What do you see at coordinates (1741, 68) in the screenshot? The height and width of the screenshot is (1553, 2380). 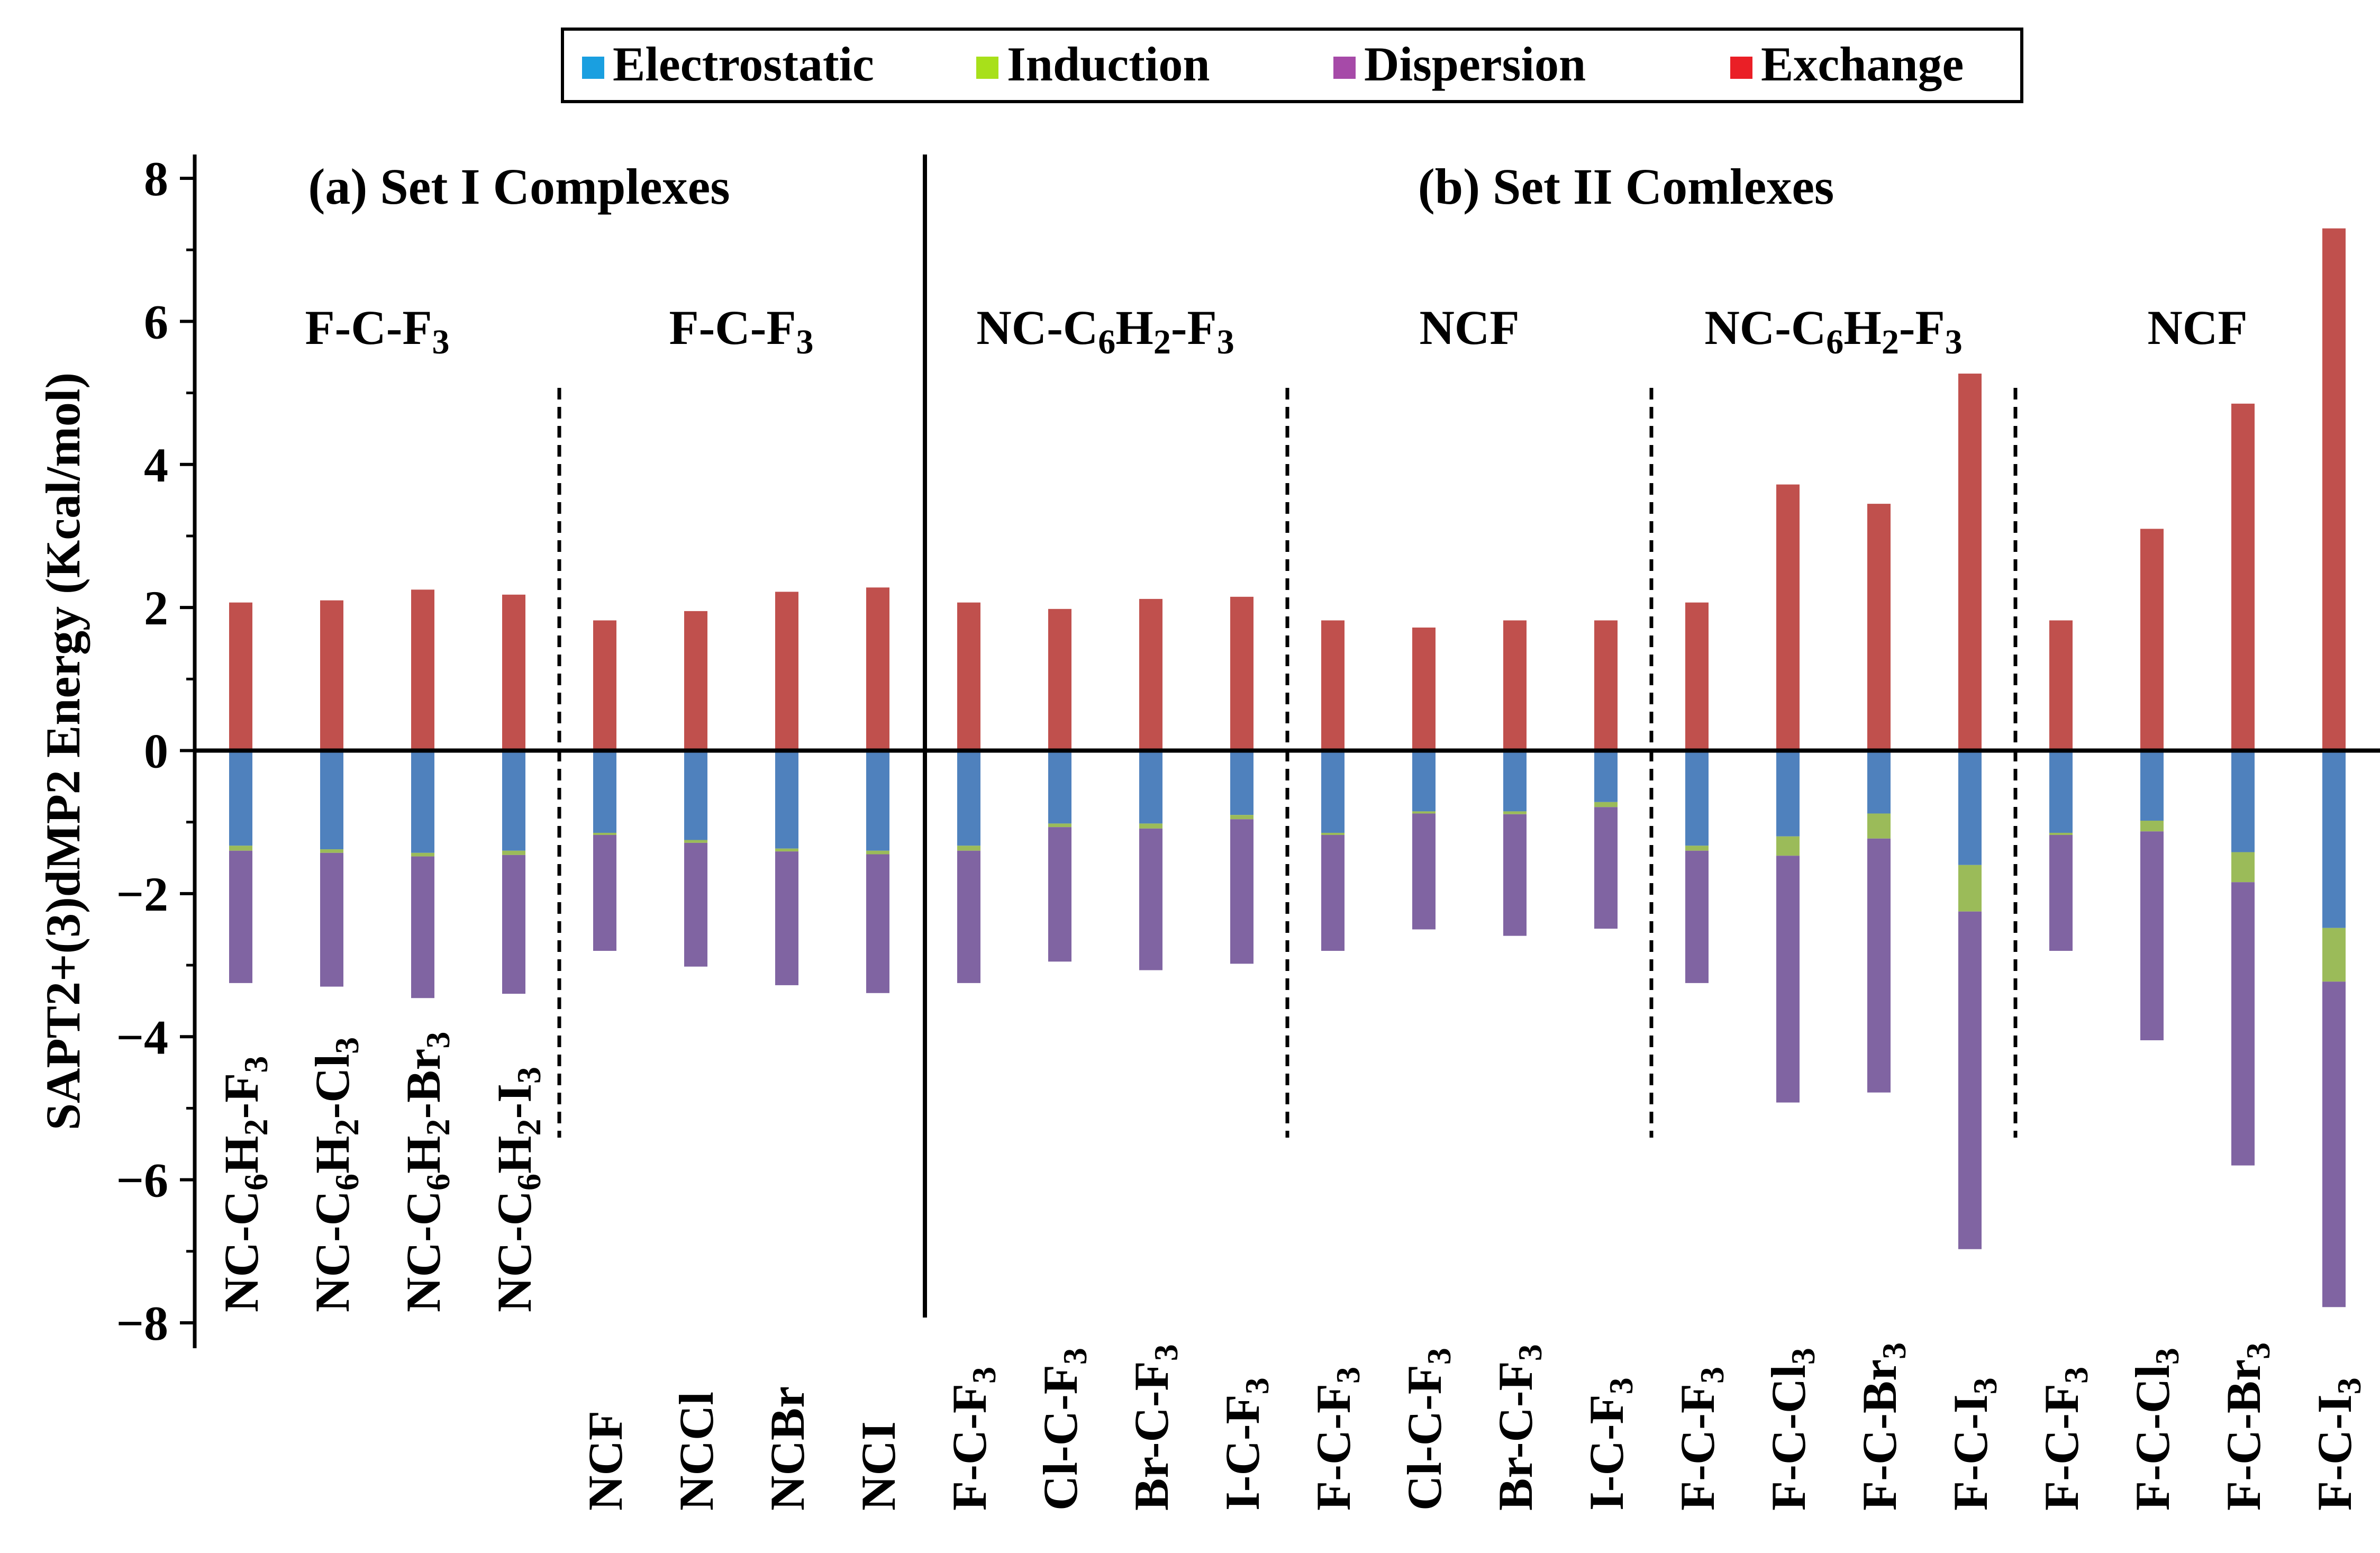 I see `legend-swatch-exchange` at bounding box center [1741, 68].